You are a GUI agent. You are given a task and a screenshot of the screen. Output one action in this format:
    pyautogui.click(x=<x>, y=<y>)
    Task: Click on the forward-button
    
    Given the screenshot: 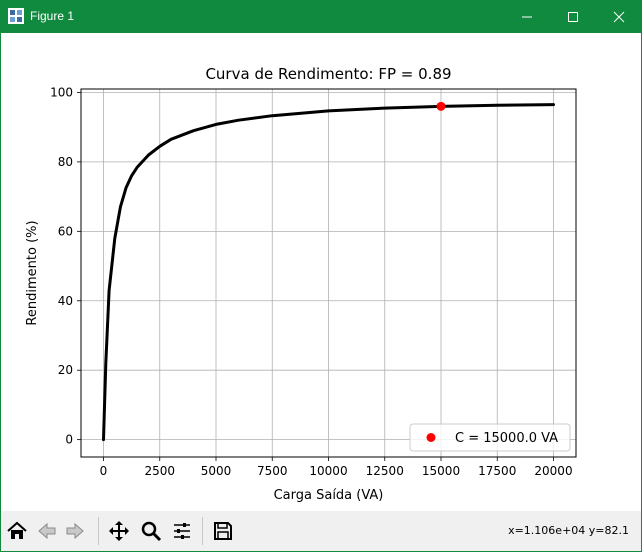 What is the action you would take?
    pyautogui.click(x=75, y=531)
    